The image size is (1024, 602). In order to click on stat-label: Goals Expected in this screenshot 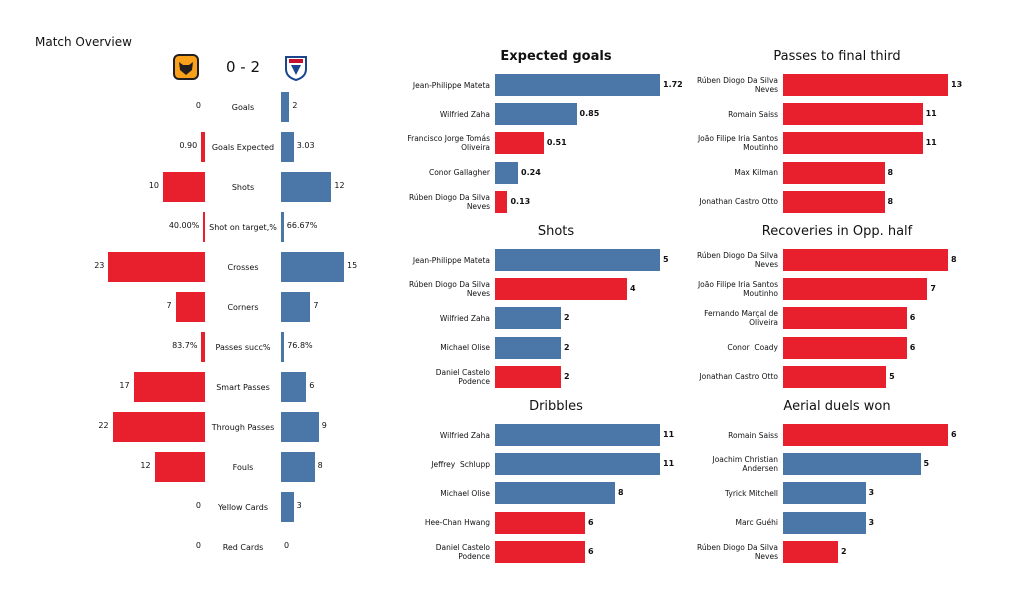, I will do `click(243, 147)`.